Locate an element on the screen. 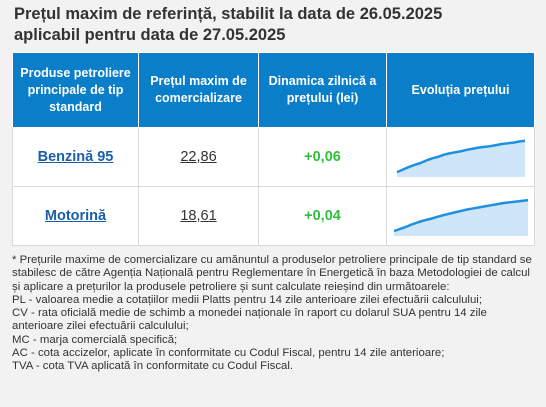  product-link-motorina: Motorină is located at coordinates (75, 216).